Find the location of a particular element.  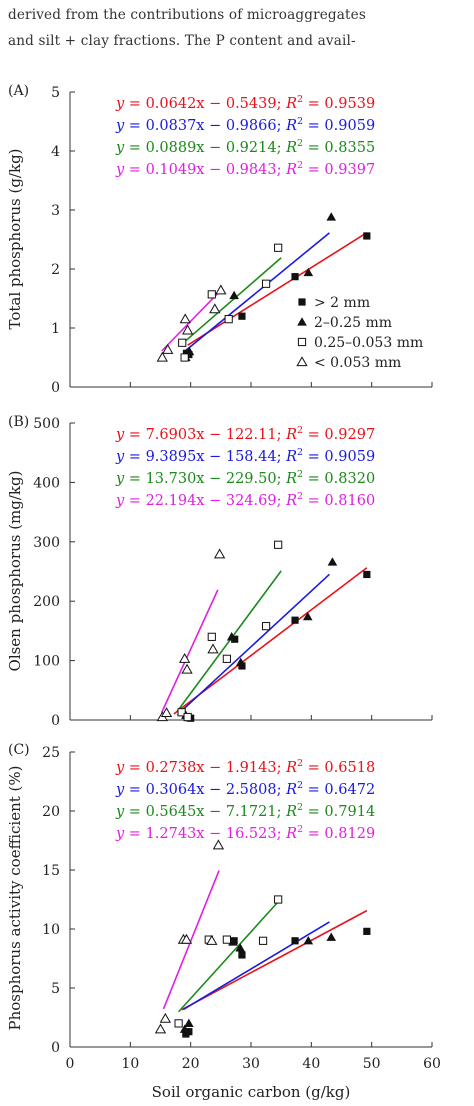

x-tick-label: 40 is located at coordinates (311, 1064).